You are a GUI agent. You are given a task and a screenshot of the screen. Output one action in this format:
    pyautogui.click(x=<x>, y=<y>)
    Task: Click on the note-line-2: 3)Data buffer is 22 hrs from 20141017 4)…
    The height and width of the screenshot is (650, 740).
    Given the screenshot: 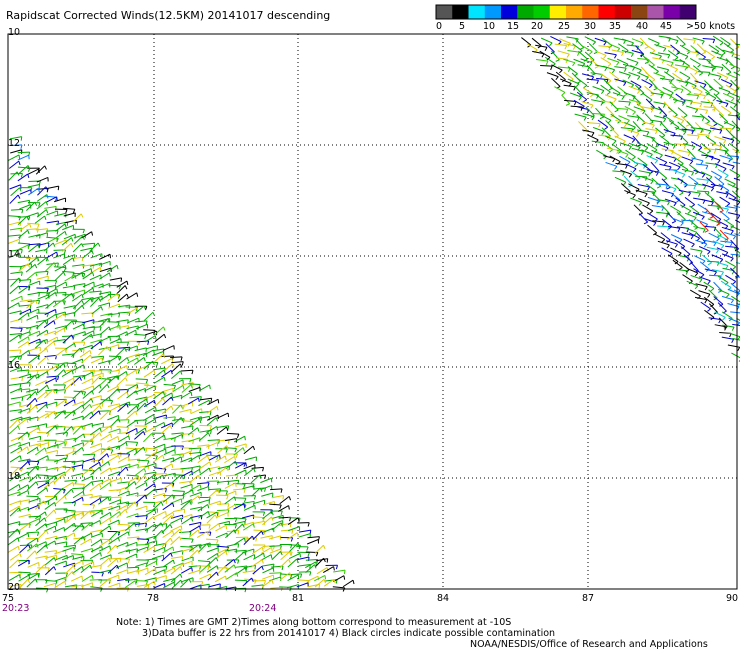 What is the action you would take?
    pyautogui.click(x=349, y=633)
    